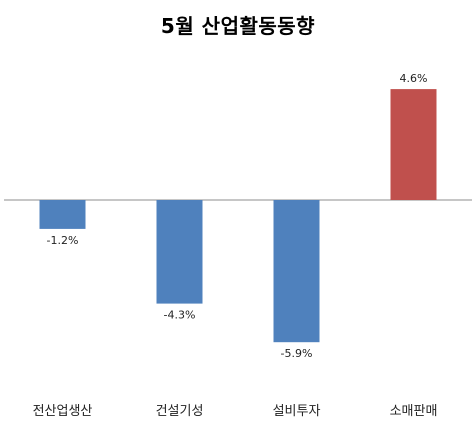 The height and width of the screenshot is (425, 476). What do you see at coordinates (297, 411) in the screenshot?
I see `x-tick-label-3: 설비투자` at bounding box center [297, 411].